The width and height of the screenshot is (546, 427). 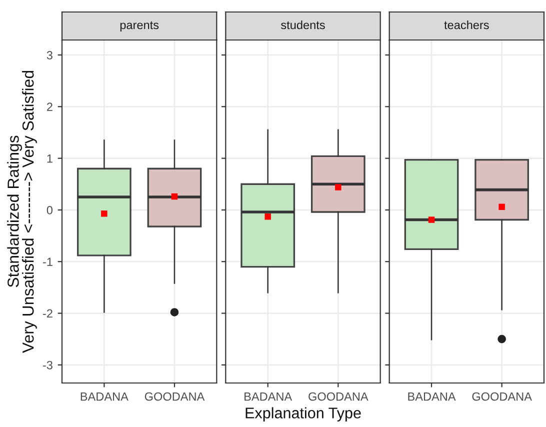 I want to click on y-tick-label: -1, so click(x=47, y=262).